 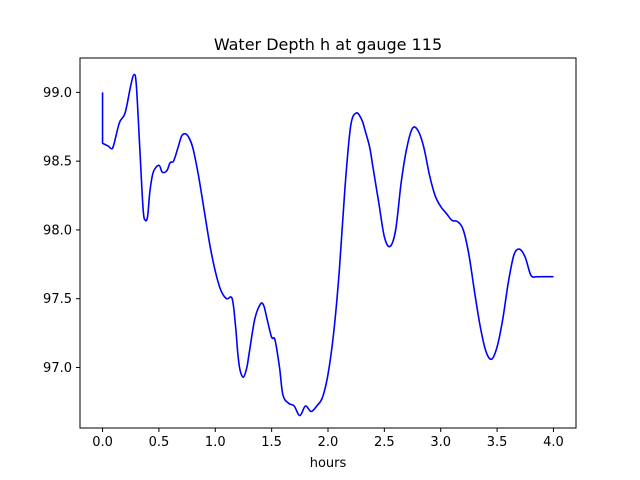 I want to click on y-tick-label: 99.0, so click(x=57, y=93).